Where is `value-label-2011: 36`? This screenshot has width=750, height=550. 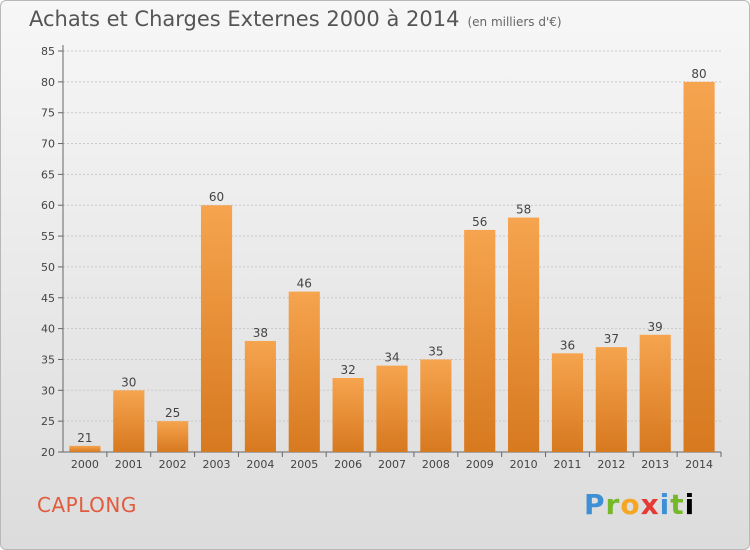
value-label-2011: 36 is located at coordinates (567, 345).